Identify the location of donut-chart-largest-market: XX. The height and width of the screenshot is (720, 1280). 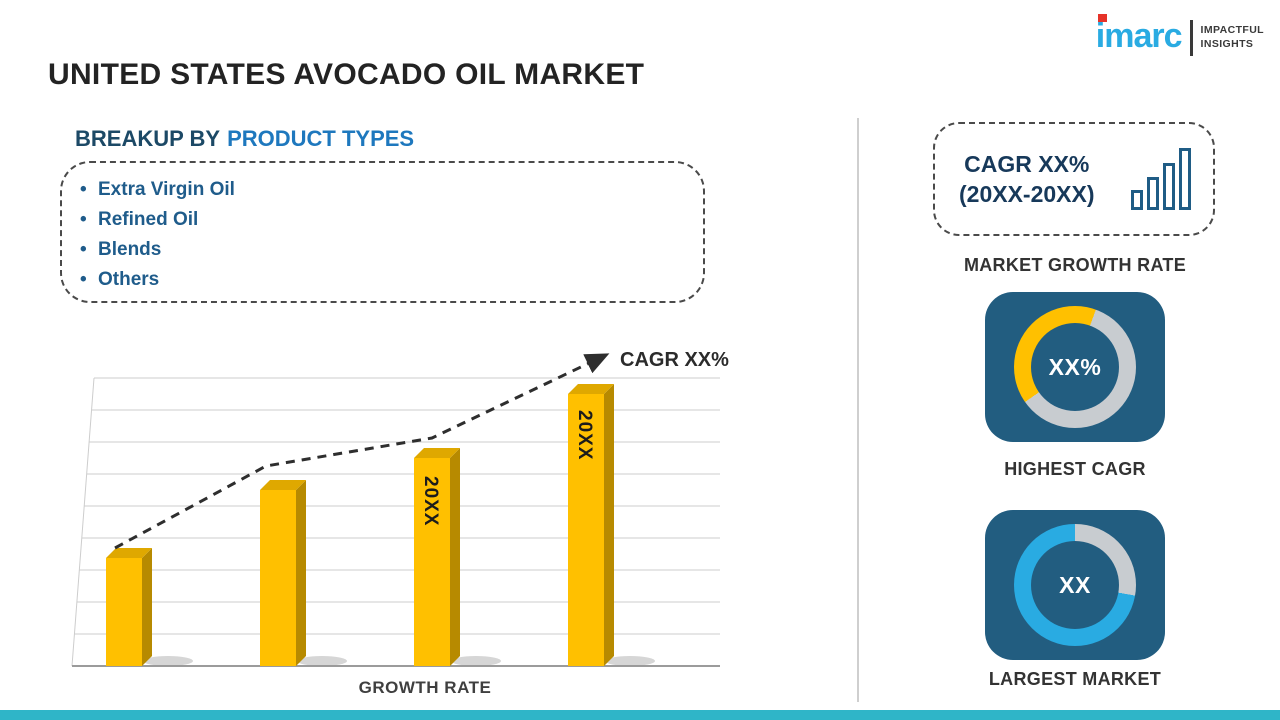
(1075, 585).